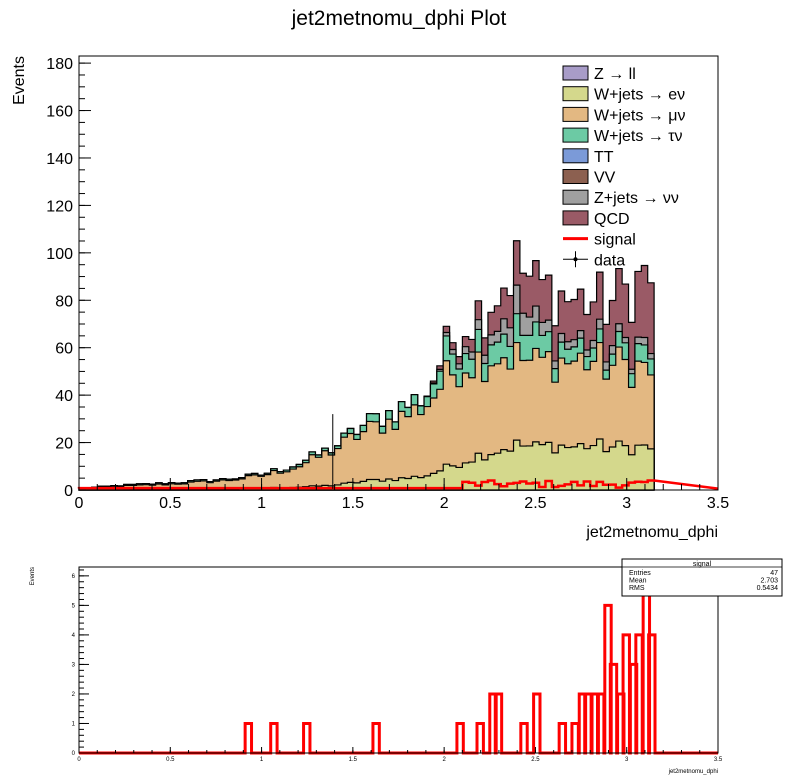  I want to click on y-tick-label: 140, so click(59, 159).